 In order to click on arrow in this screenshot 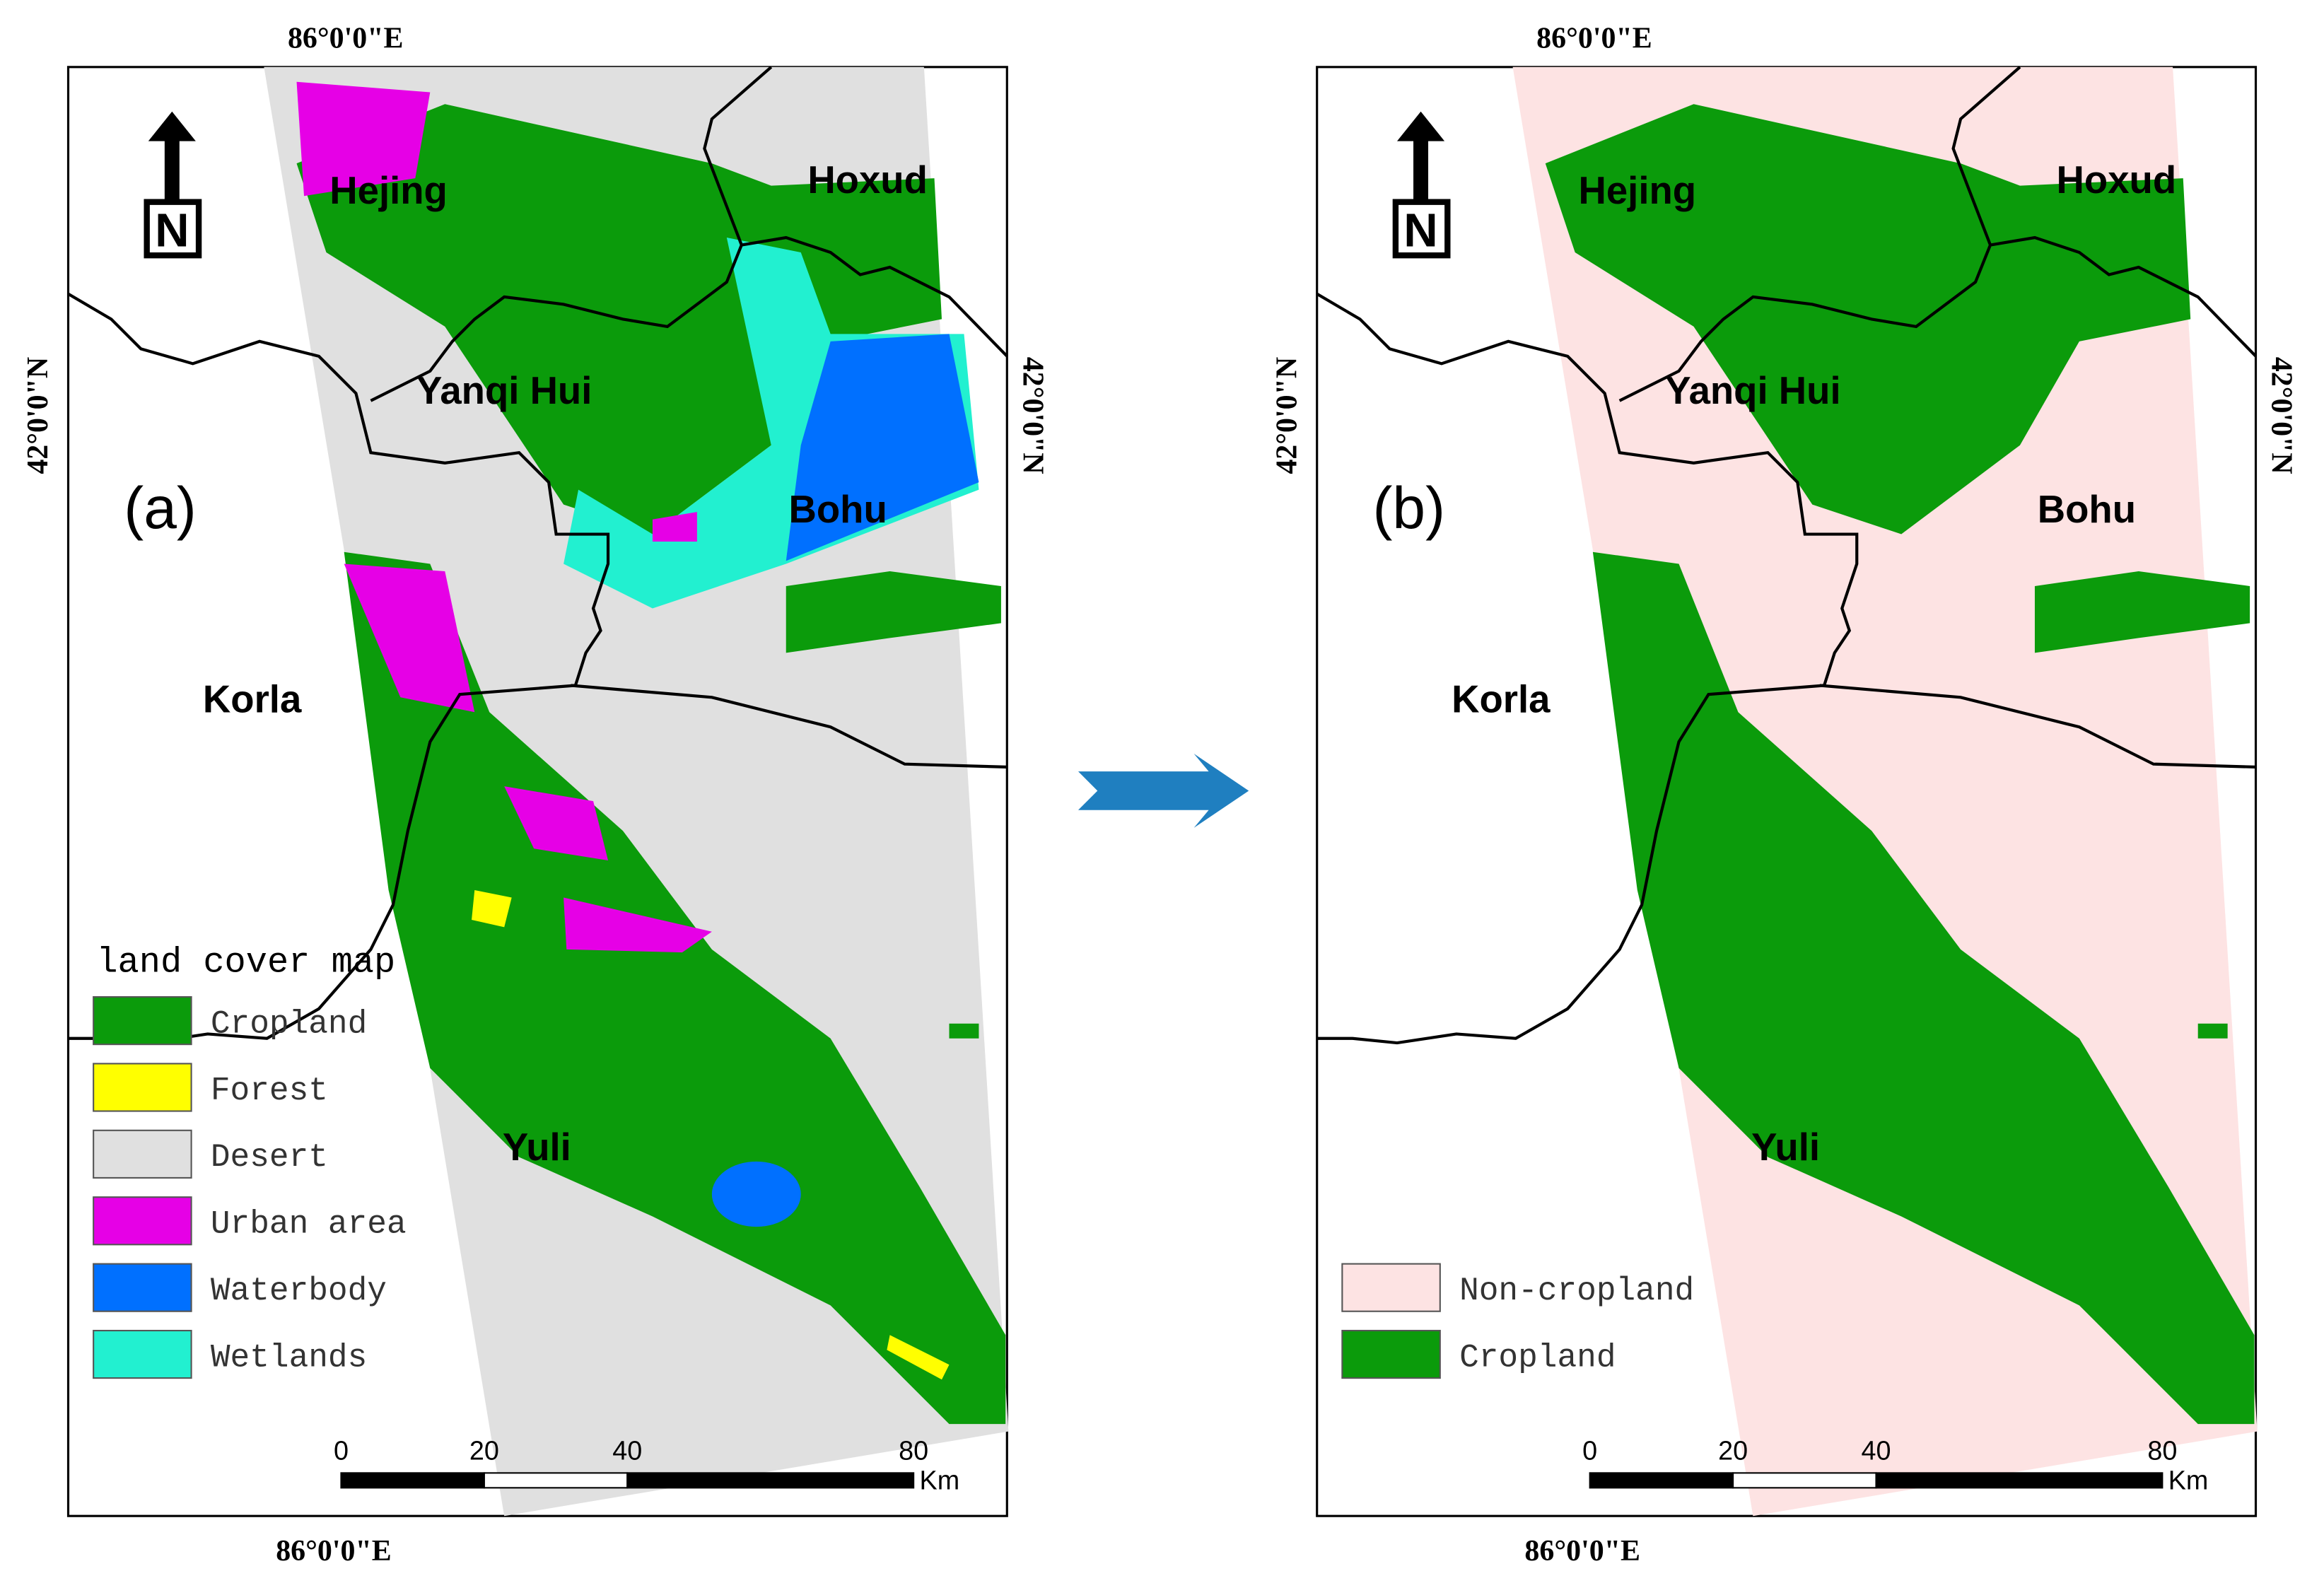, I will do `click(1163, 791)`.